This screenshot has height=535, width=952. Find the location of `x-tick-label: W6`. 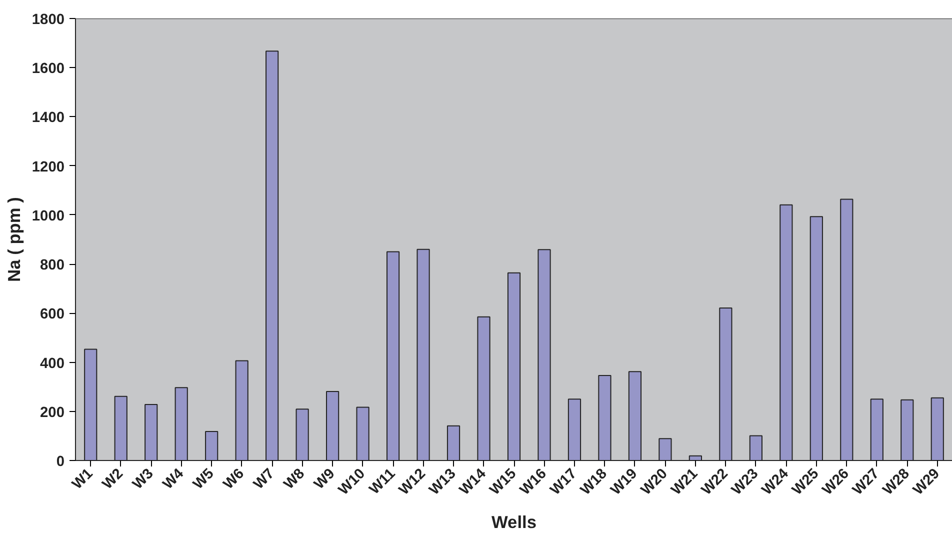

x-tick-label: W6 is located at coordinates (234, 479).